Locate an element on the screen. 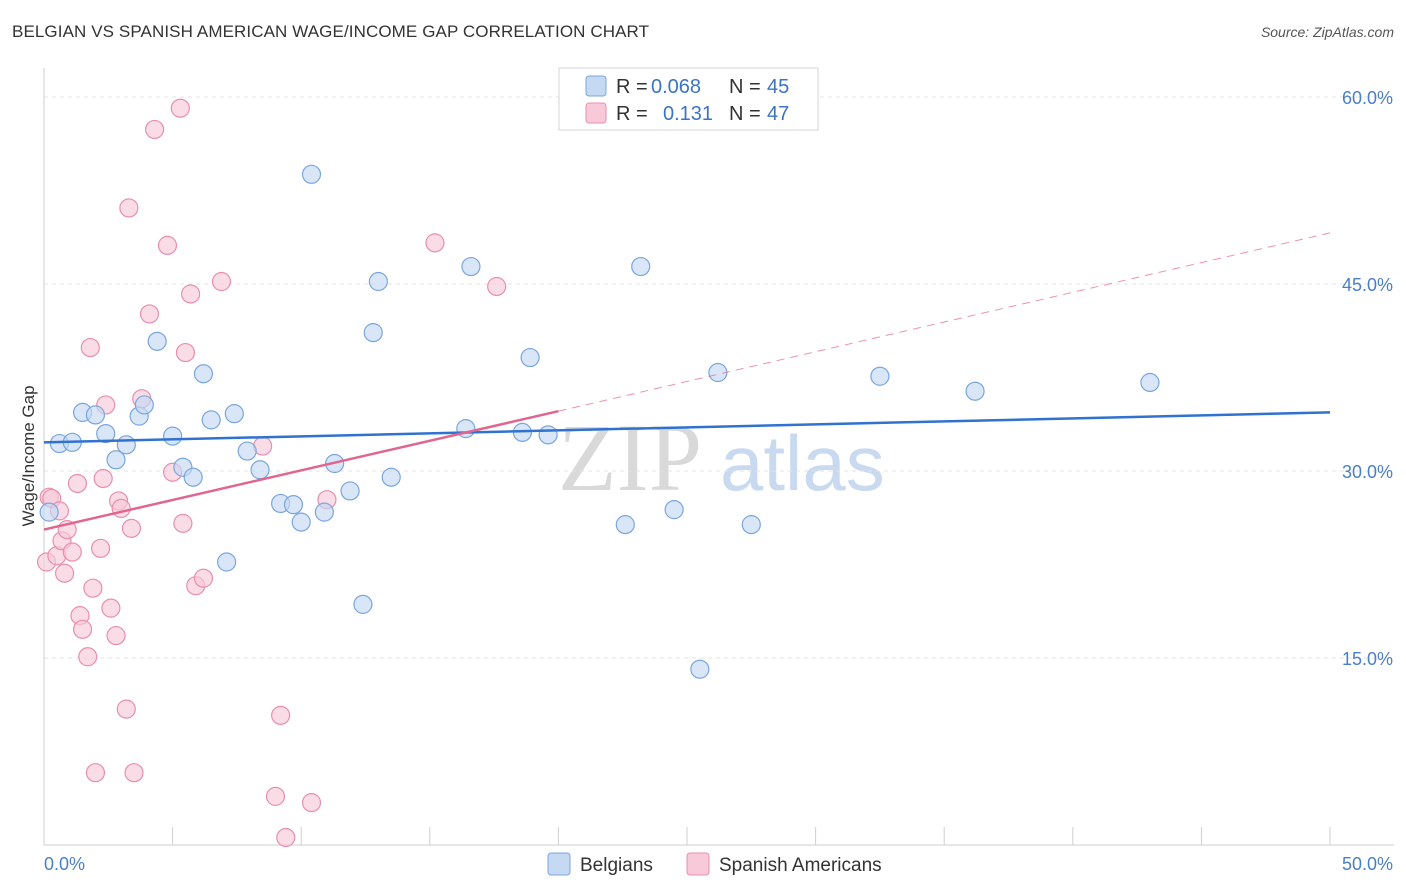 This screenshot has height=892, width=1406. legend-pink-n-value: 47 is located at coordinates (778, 114).